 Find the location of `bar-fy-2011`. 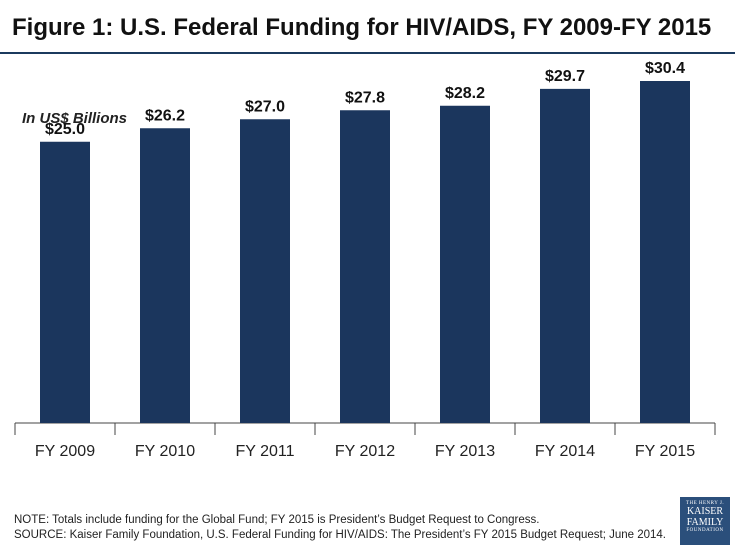

bar-fy-2011 is located at coordinates (265, 271).